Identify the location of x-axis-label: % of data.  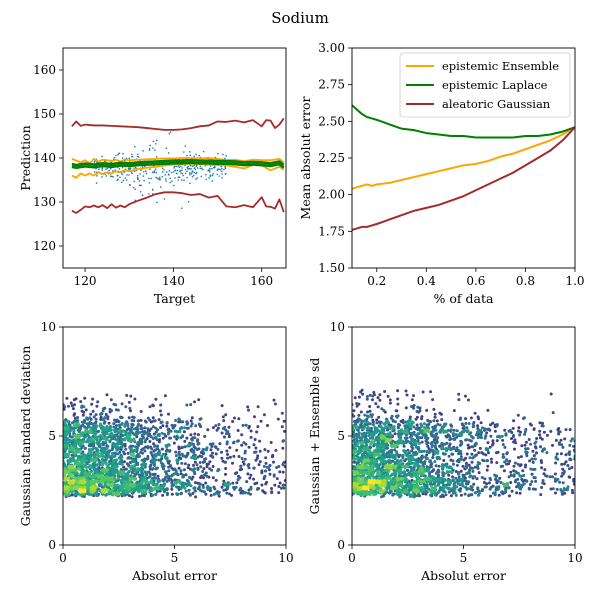
(464, 298).